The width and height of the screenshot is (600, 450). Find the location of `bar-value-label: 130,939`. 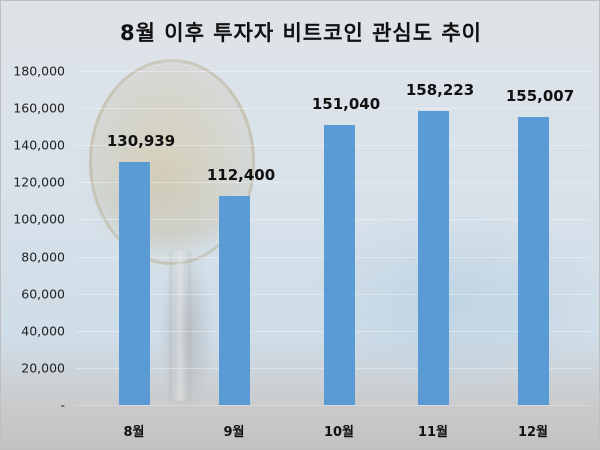

bar-value-label: 130,939 is located at coordinates (141, 141).